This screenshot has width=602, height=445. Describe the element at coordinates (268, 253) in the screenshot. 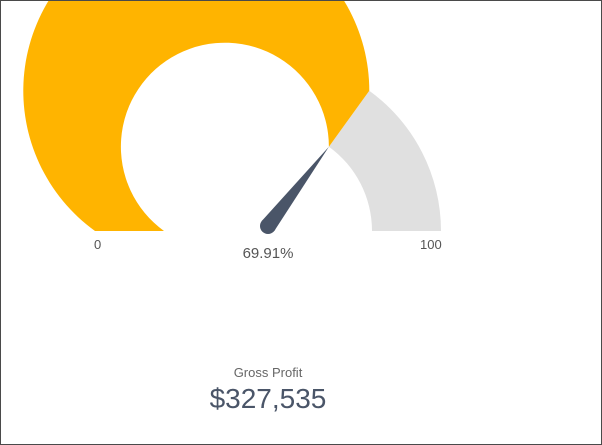

I see `gauge-value-label: 69.91%` at that location.